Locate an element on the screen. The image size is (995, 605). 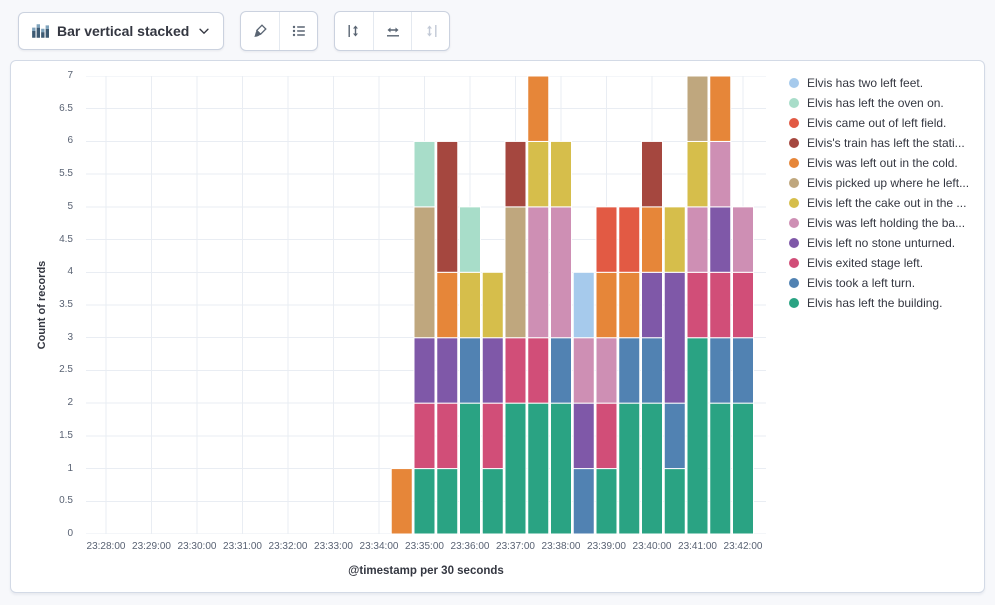
x-tick-label: 23:38:00 is located at coordinates (561, 546).